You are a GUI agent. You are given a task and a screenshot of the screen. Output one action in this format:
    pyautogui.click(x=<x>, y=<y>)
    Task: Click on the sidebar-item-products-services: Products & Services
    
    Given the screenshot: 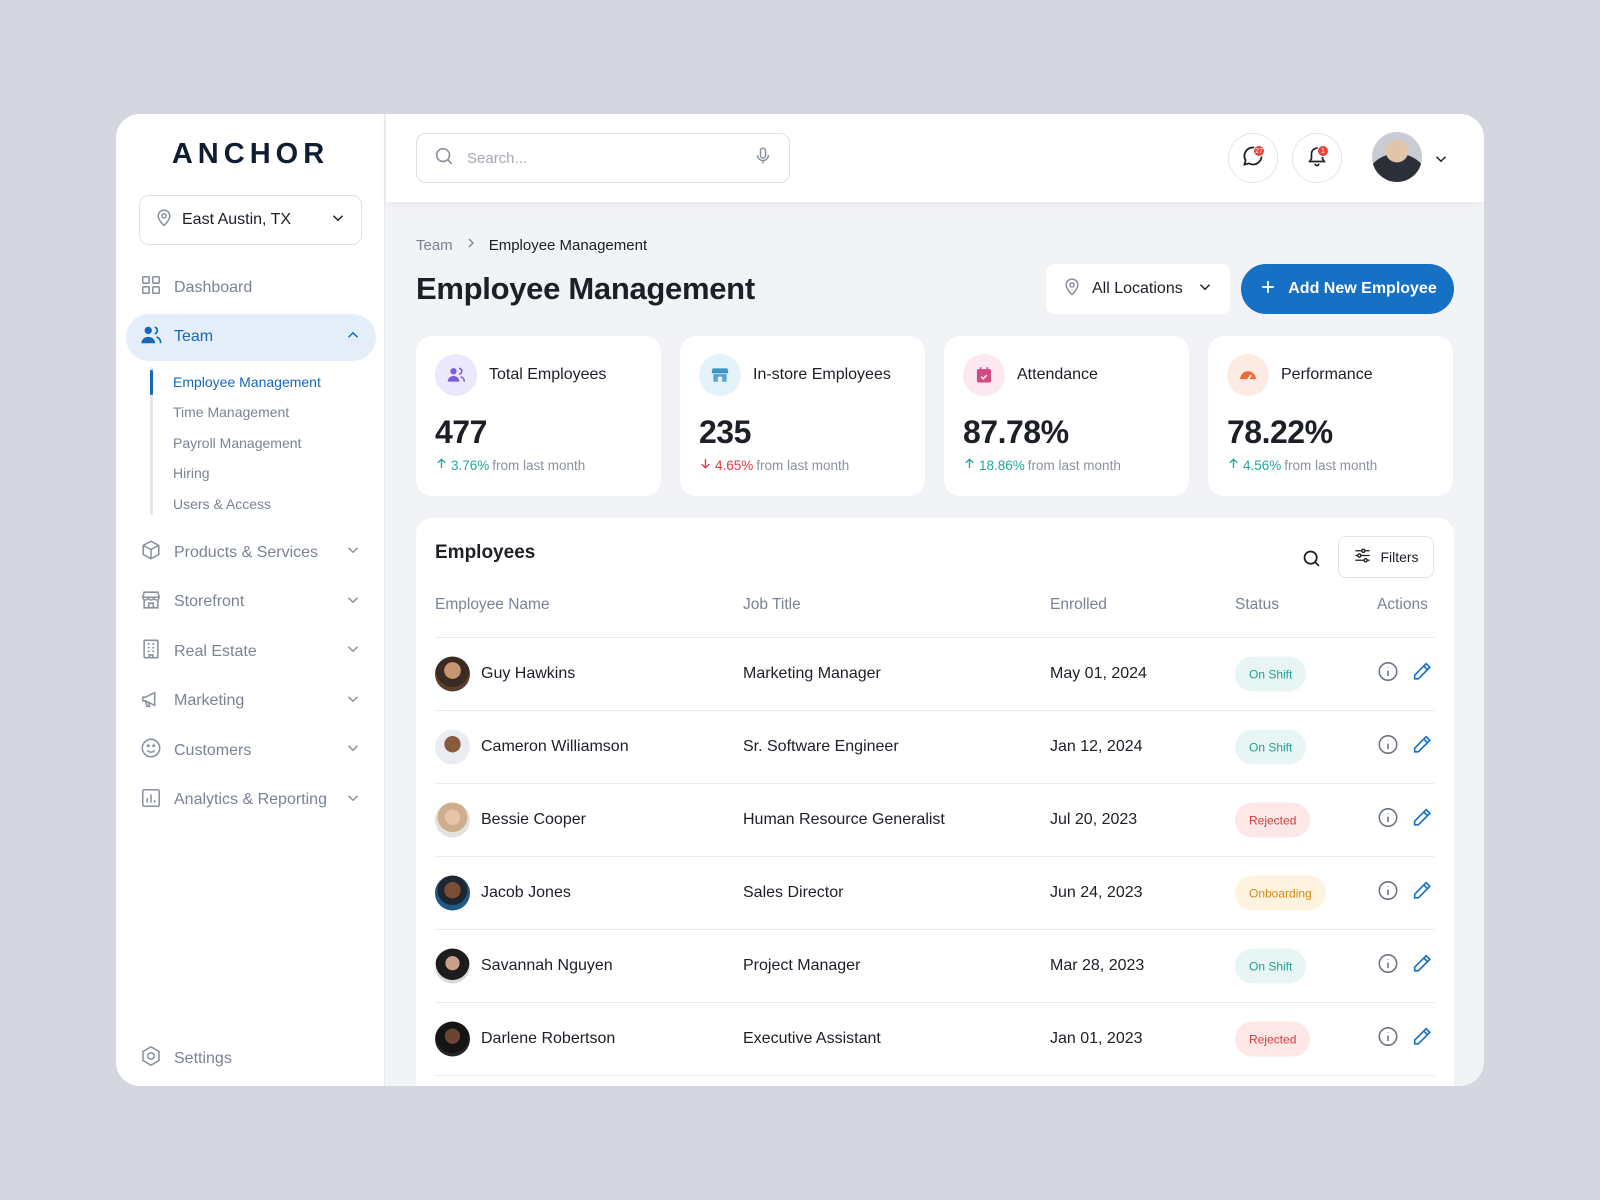 What is the action you would take?
    pyautogui.click(x=251, y=552)
    